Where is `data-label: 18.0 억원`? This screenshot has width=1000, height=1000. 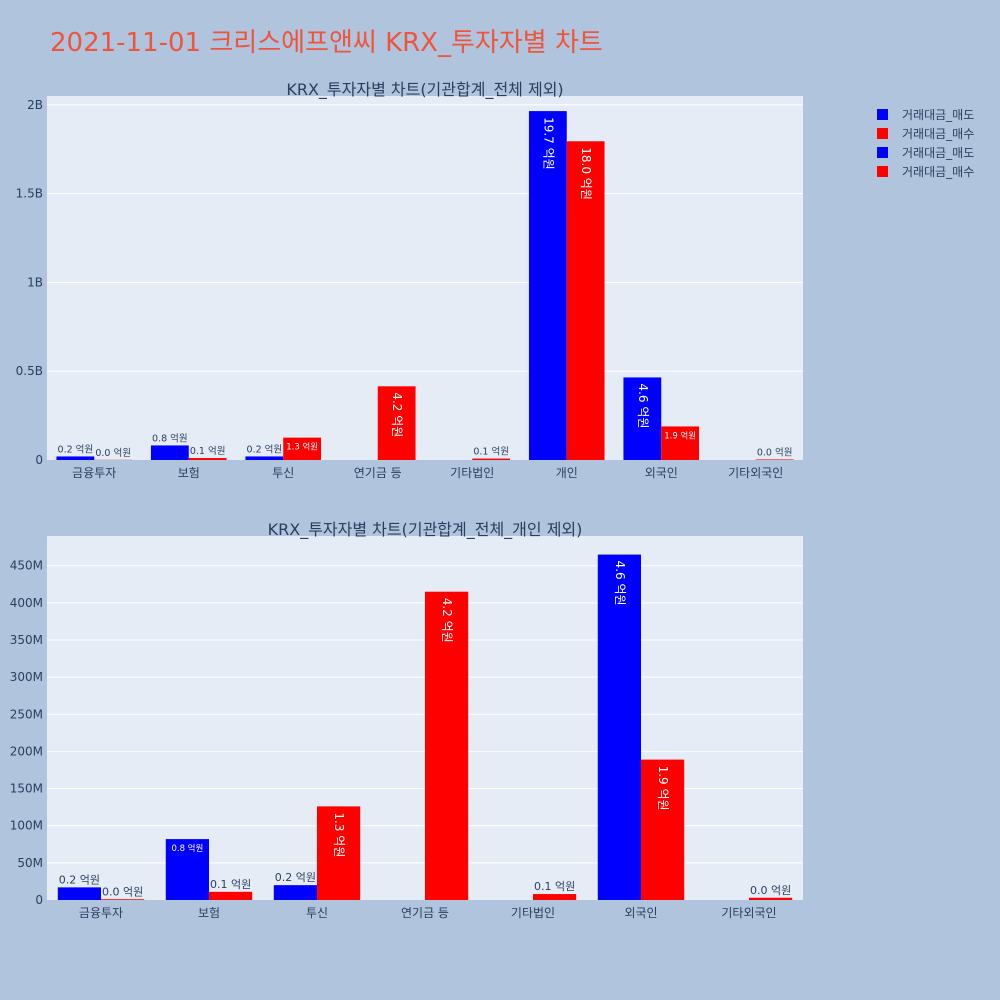 data-label: 18.0 억원 is located at coordinates (586, 173).